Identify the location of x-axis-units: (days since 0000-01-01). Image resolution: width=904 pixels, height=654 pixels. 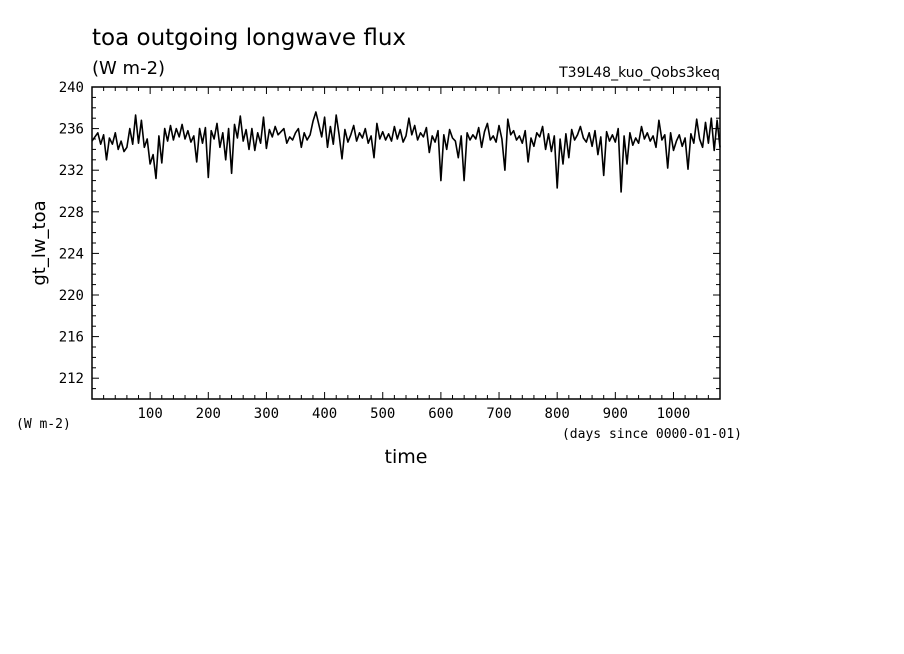
(652, 434).